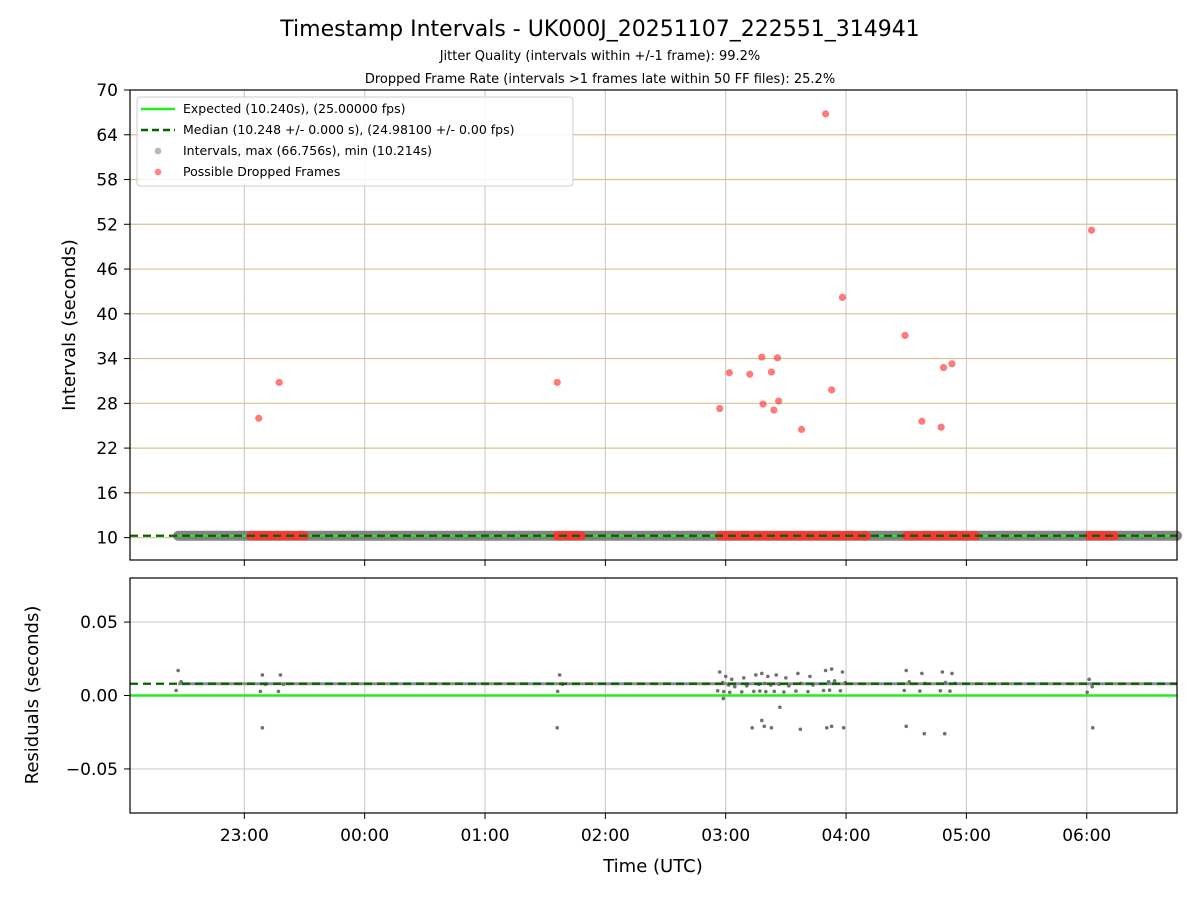 This screenshot has width=1200, height=900. Describe the element at coordinates (99, 623) in the screenshot. I see `residuals-y-tick-label: 0.05` at that location.